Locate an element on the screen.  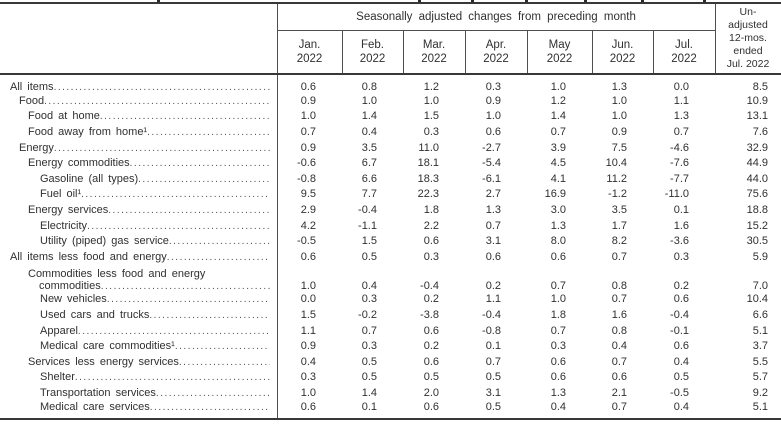
row-label: Transportation services is located at coordinates (139, 393).